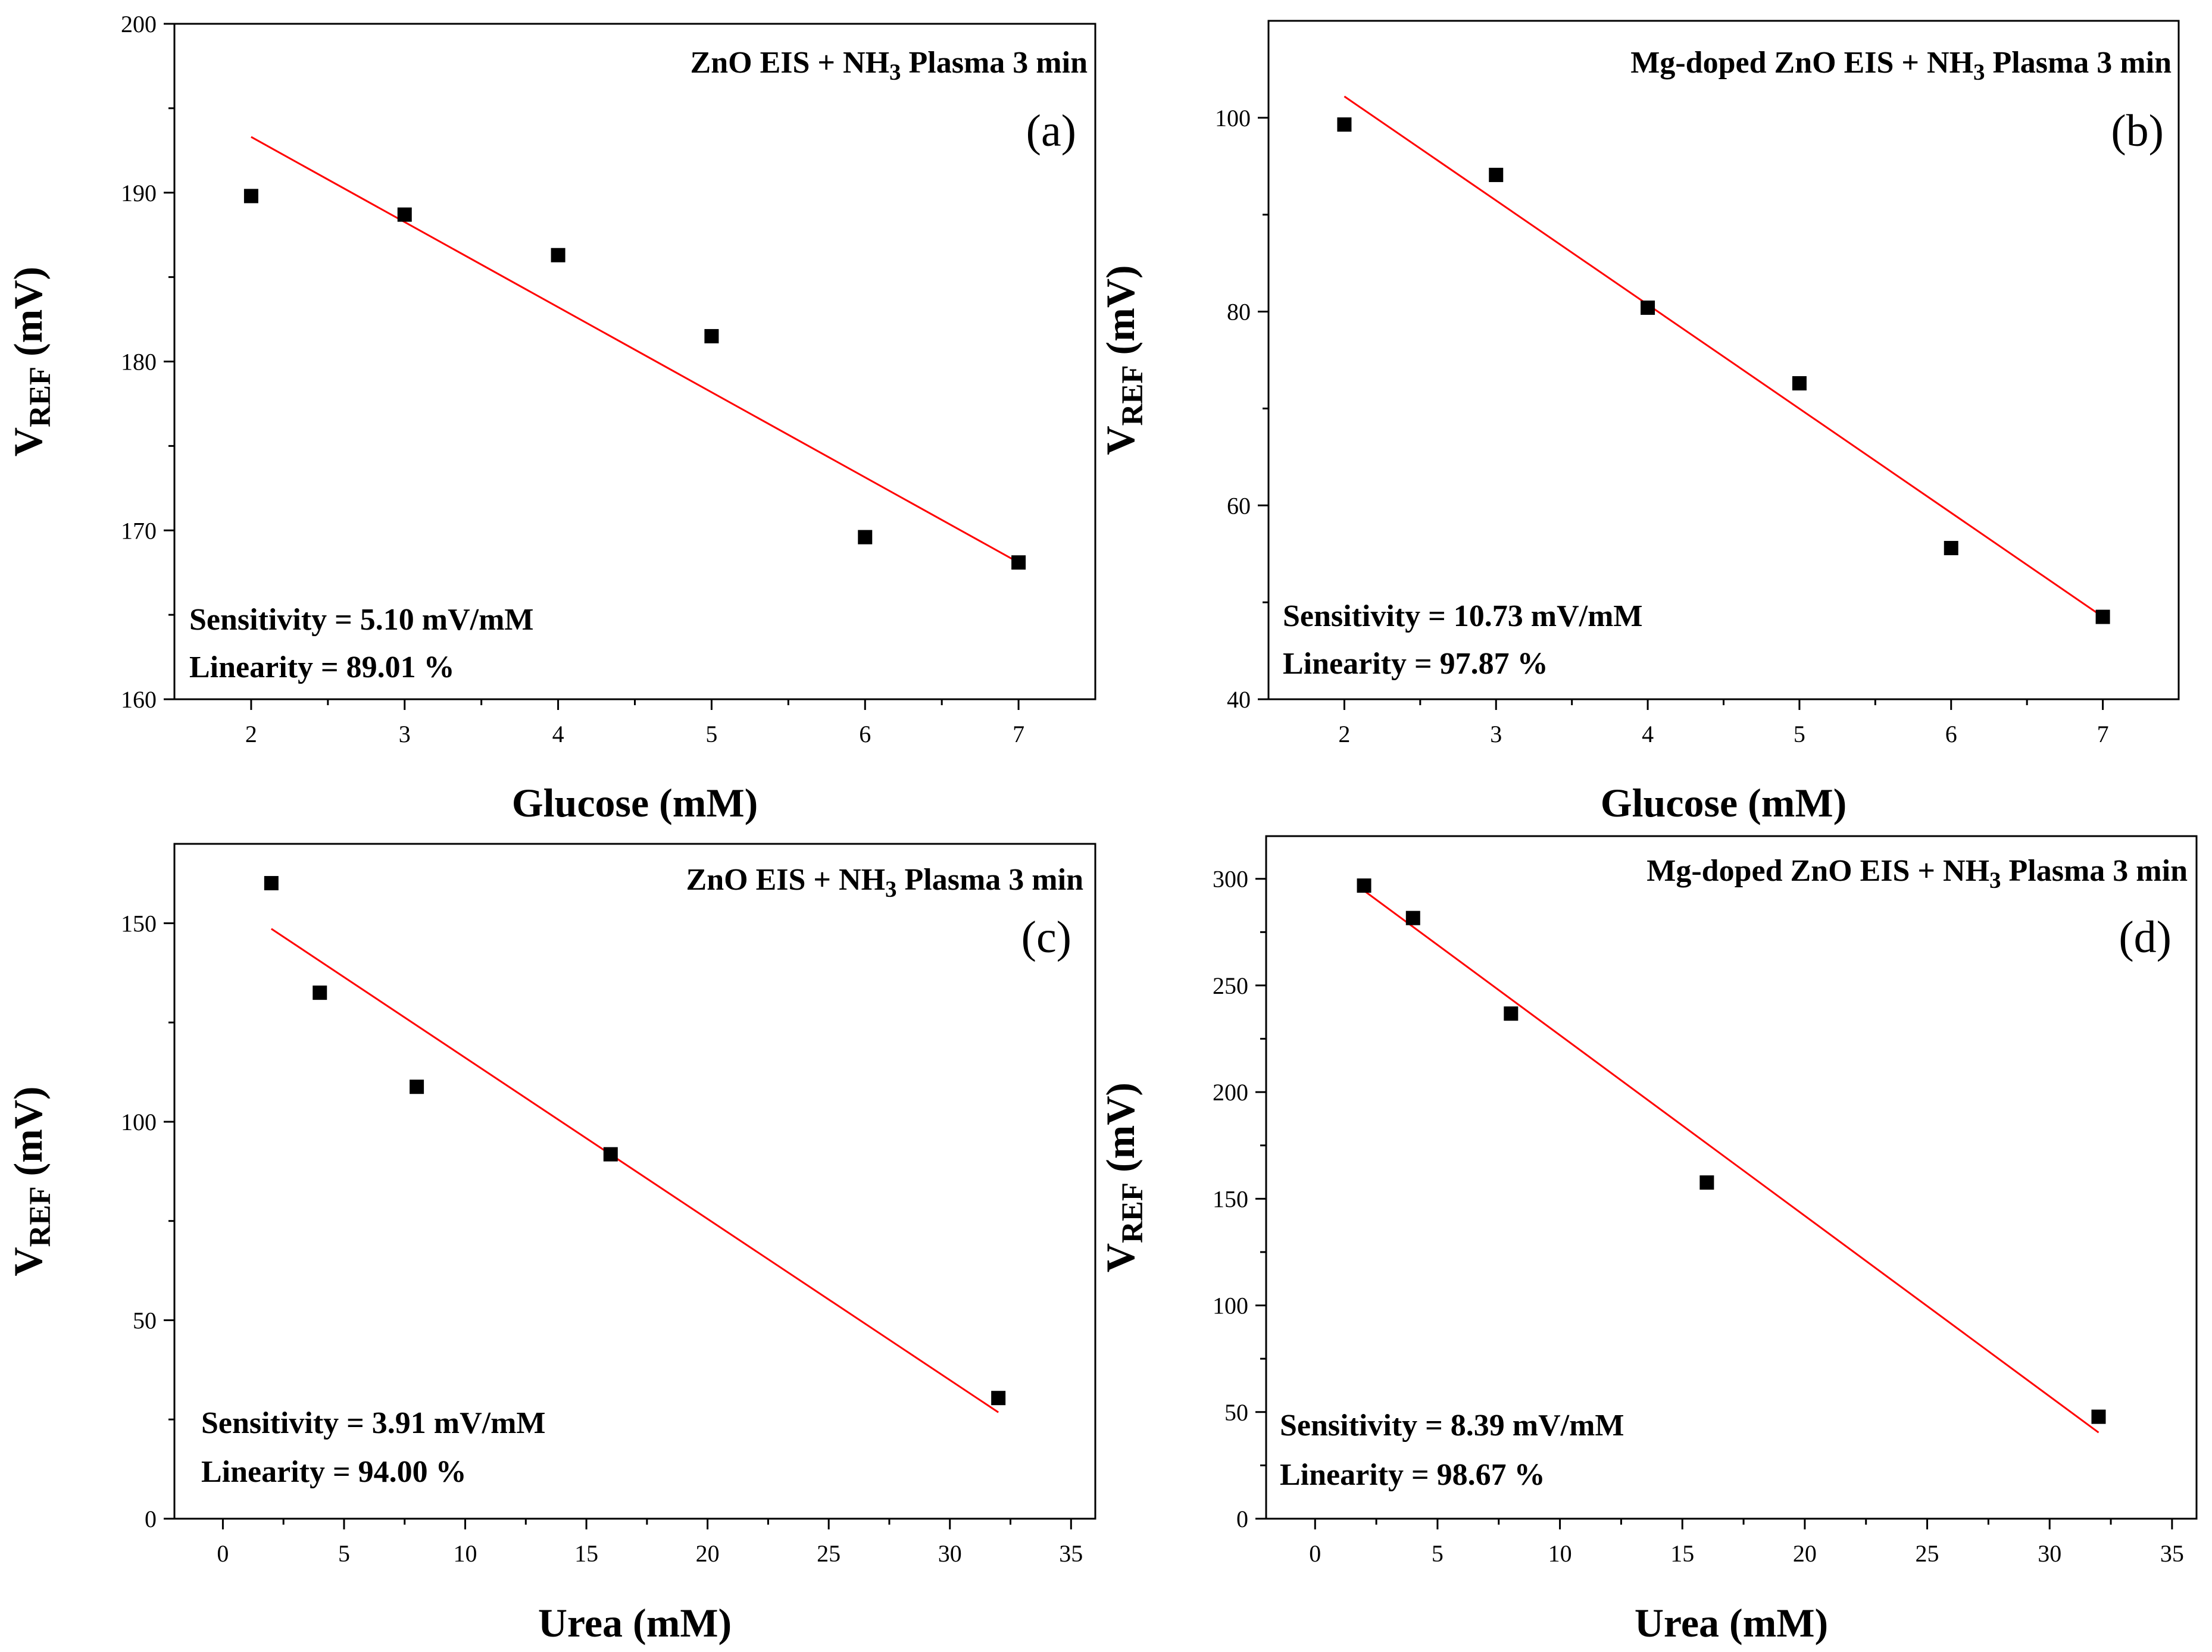 This screenshot has width=2212, height=1652. What do you see at coordinates (1415, 664) in the screenshot?
I see `linearity-label: Linearity = 97.87 %` at bounding box center [1415, 664].